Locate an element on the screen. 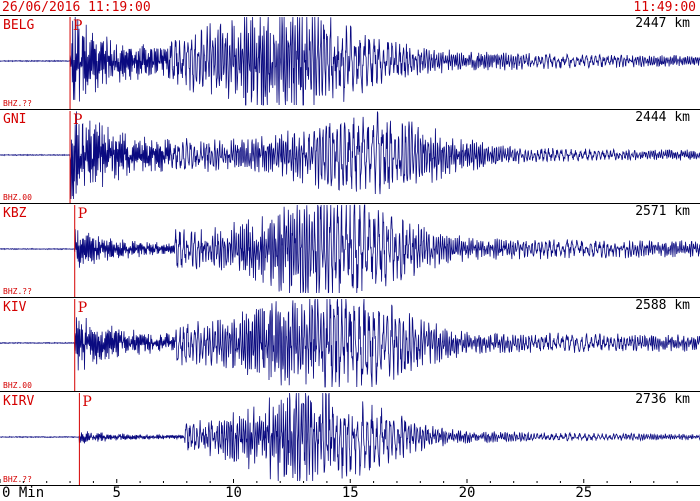 The width and height of the screenshot is (700, 501). station-distance: 2447 km is located at coordinates (662, 23).